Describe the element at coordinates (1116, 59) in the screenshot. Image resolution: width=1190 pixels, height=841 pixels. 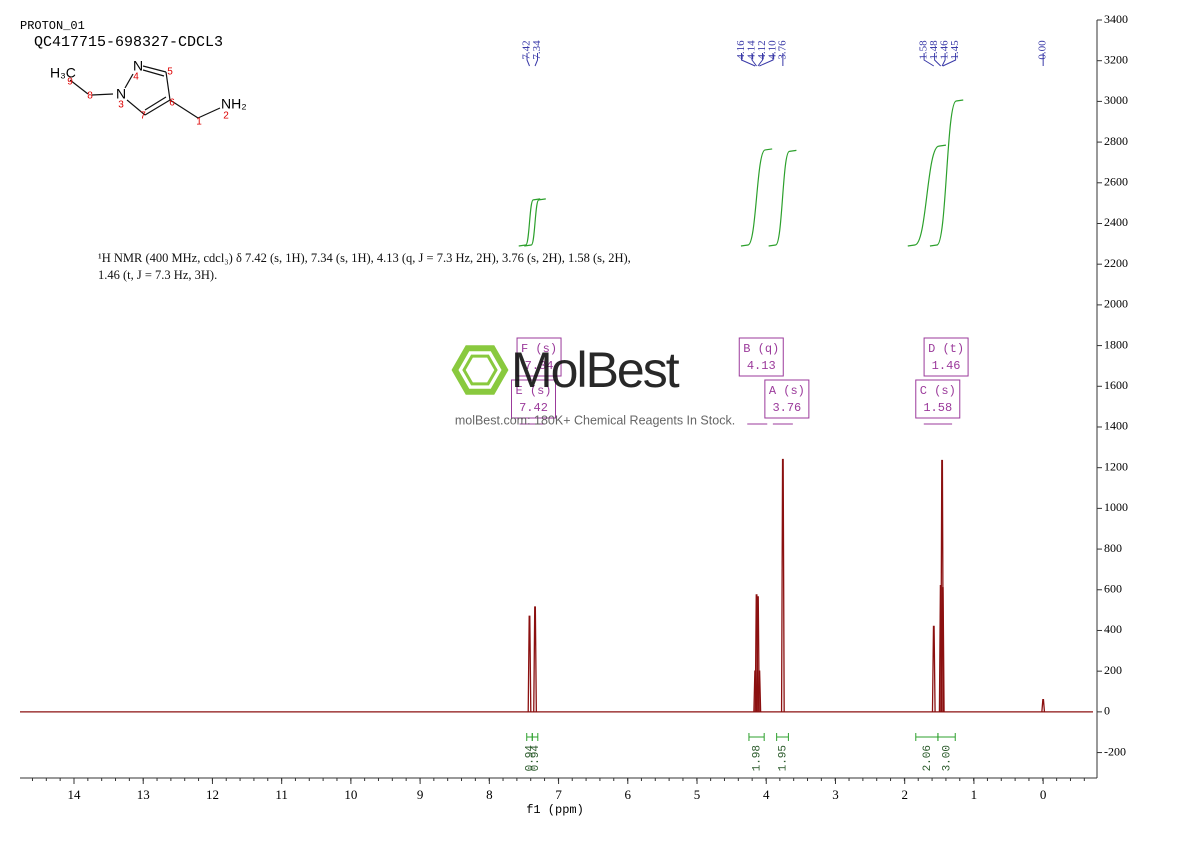
I see `y-tick-label: 3200` at that location.